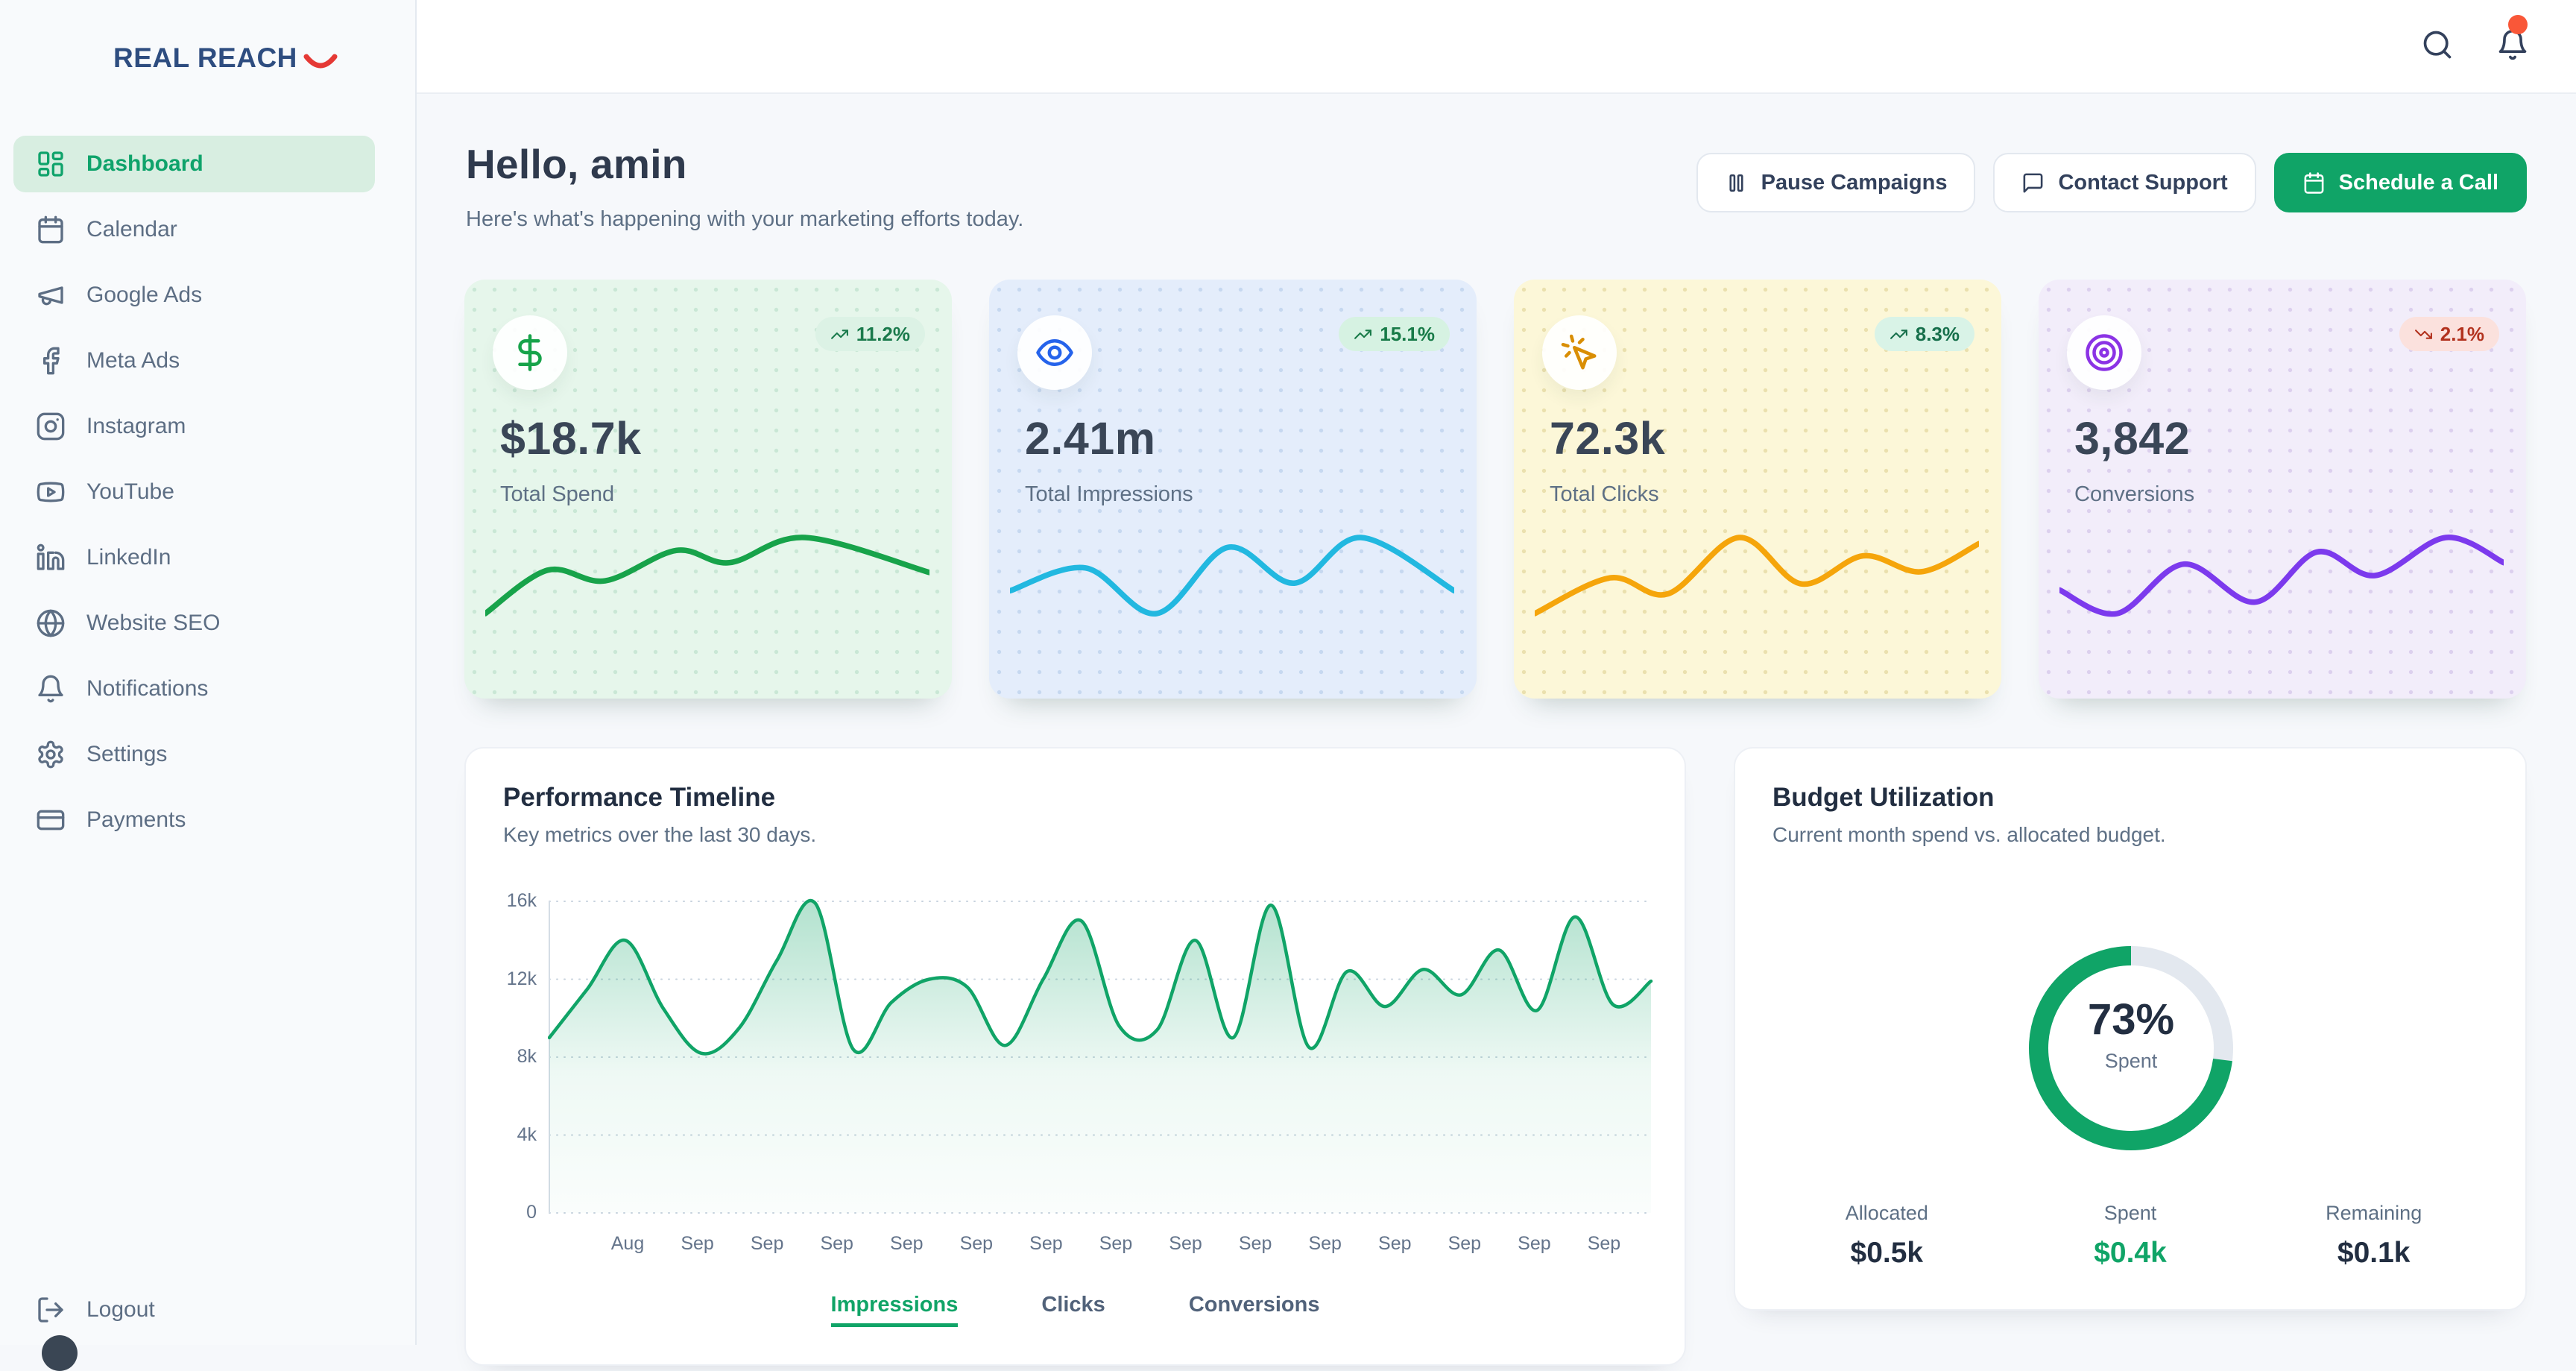  Describe the element at coordinates (194, 492) in the screenshot. I see `sidebar-item-youtube: YouTube` at that location.